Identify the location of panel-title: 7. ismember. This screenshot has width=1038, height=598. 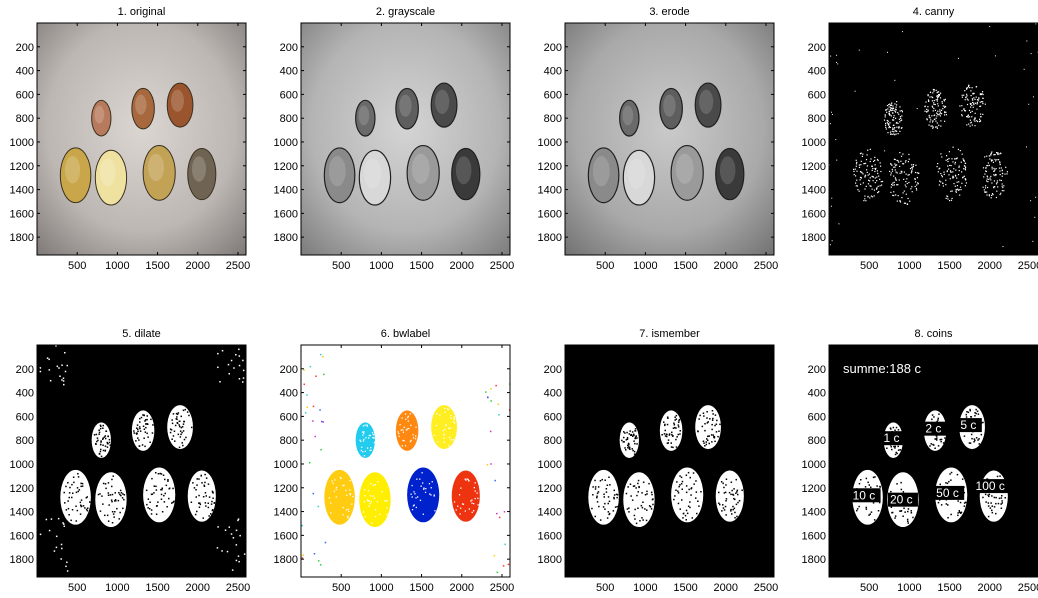
(669, 334).